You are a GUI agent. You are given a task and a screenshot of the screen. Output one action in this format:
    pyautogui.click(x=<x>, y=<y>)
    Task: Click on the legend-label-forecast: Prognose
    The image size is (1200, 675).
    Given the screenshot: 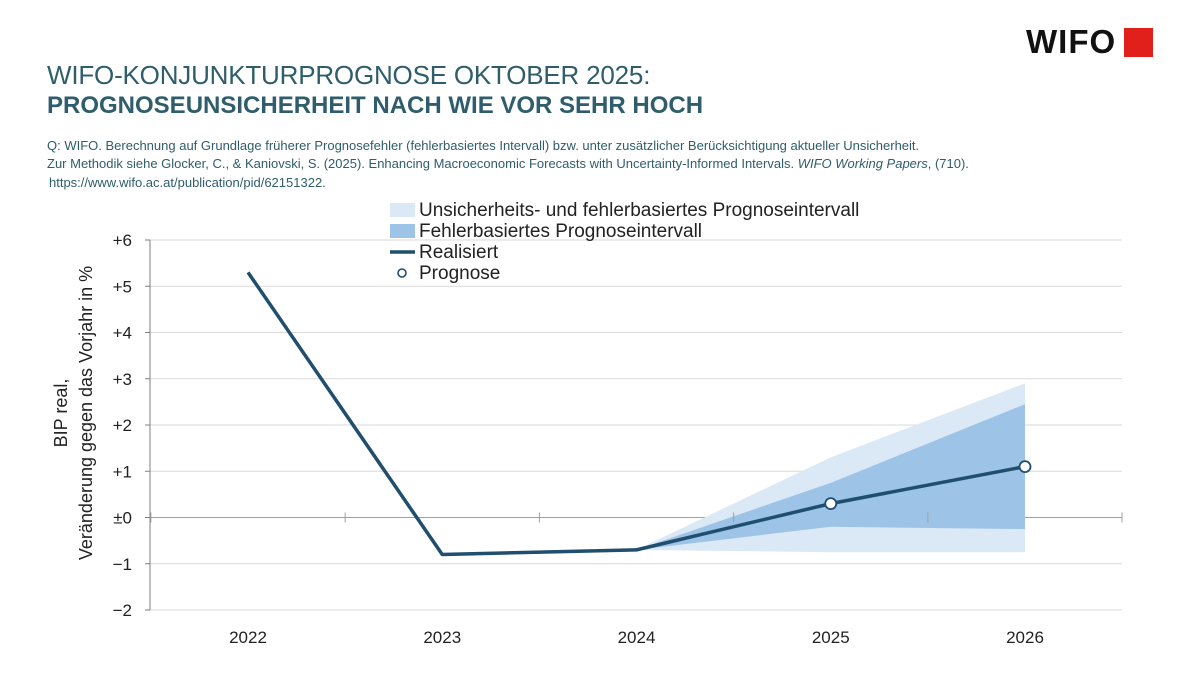 What is the action you would take?
    pyautogui.click(x=459, y=273)
    